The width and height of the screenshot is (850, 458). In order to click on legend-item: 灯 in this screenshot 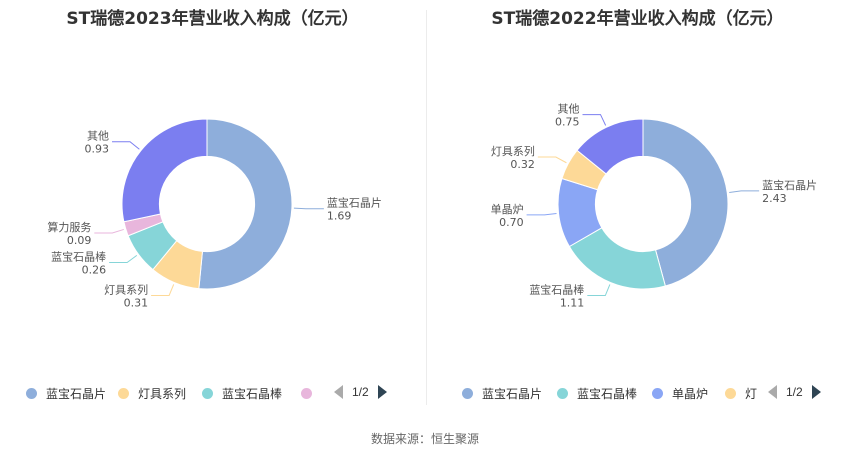, I will do `click(745, 393)`.